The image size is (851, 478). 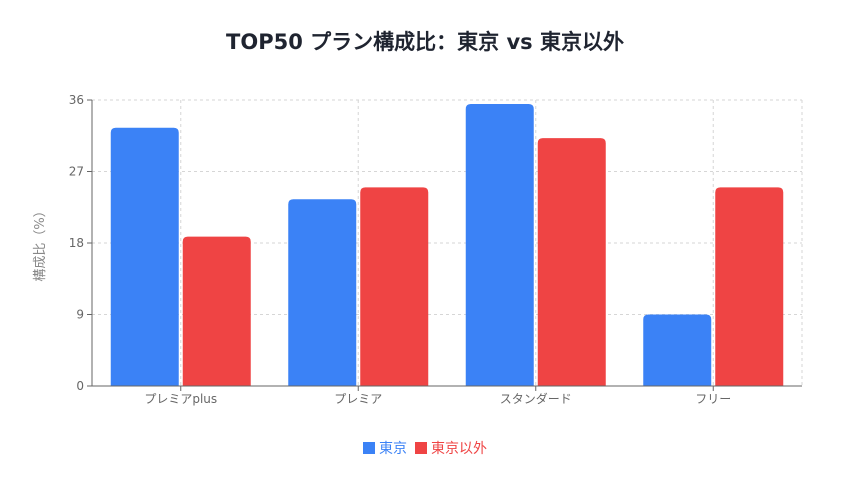 I want to click on legend-label: 東京, so click(x=393, y=449).